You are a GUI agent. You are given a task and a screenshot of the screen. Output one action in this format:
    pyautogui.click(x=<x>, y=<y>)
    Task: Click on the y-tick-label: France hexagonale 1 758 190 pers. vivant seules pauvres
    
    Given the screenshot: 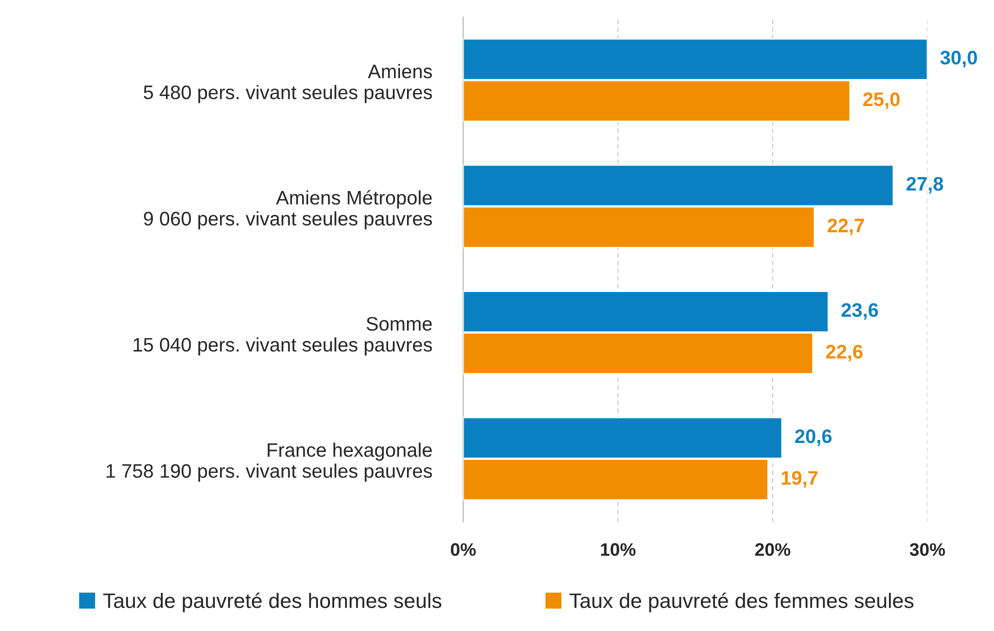 What is the action you would take?
    pyautogui.click(x=269, y=462)
    